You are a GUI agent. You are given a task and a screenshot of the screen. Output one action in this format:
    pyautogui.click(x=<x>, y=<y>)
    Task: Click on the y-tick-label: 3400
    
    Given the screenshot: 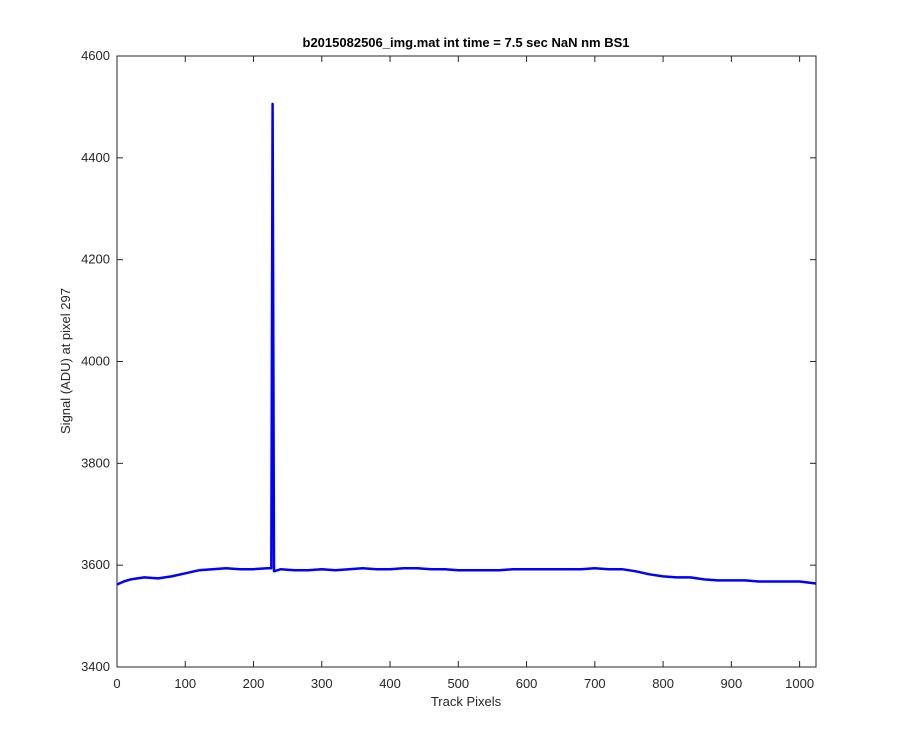 What is the action you would take?
    pyautogui.click(x=95, y=666)
    